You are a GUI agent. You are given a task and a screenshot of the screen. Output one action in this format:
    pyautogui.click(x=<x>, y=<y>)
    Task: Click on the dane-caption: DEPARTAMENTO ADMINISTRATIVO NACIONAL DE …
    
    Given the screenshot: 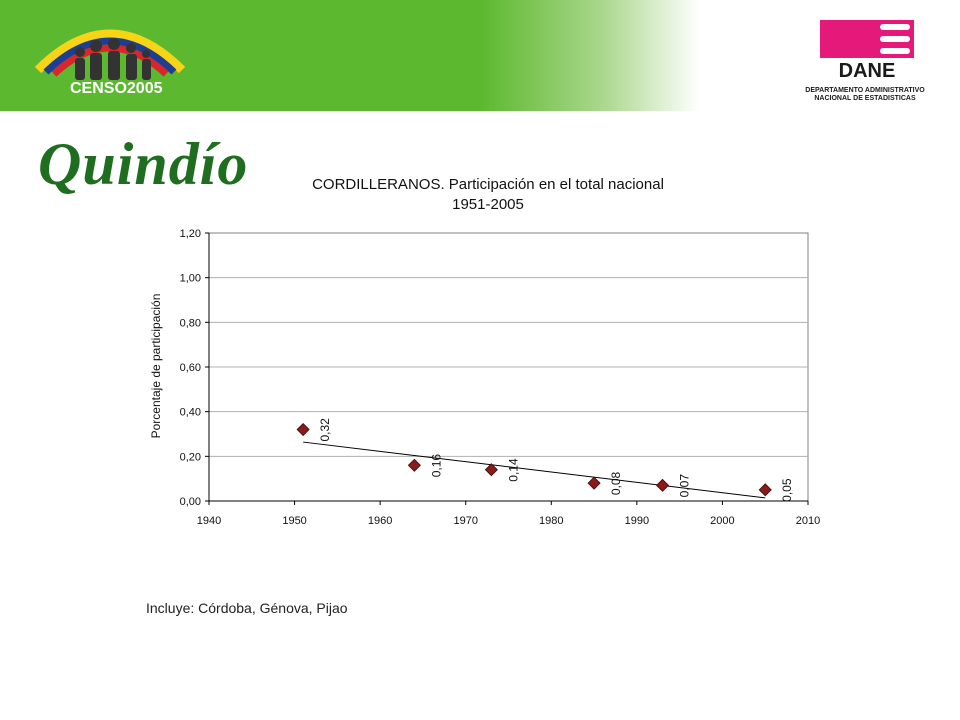 What is the action you would take?
    pyautogui.click(x=865, y=95)
    